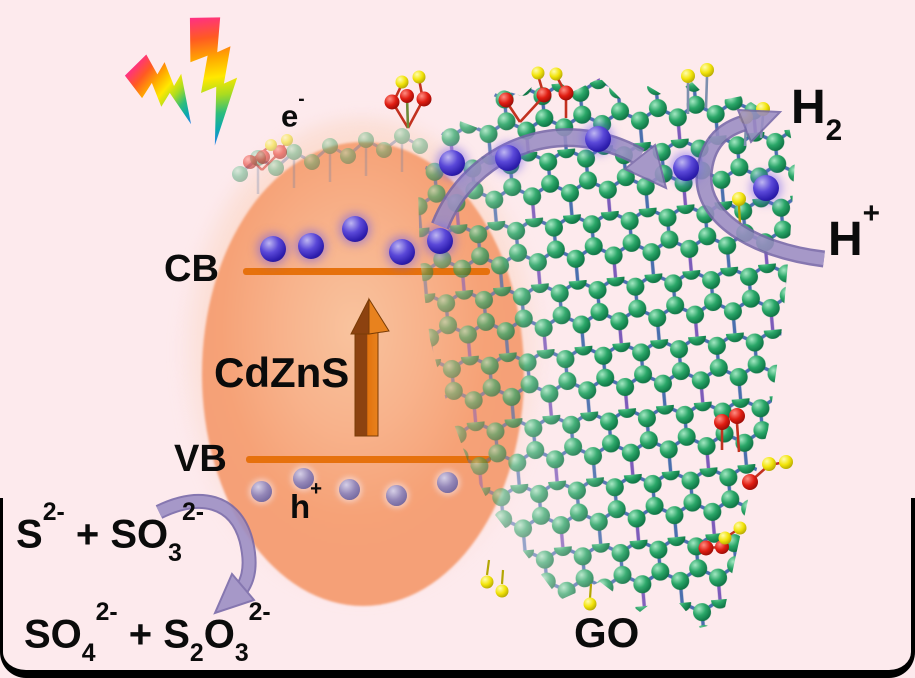 This screenshot has width=915, height=678. I want to click on reactants-label: S2- + SO32-, so click(110, 533).